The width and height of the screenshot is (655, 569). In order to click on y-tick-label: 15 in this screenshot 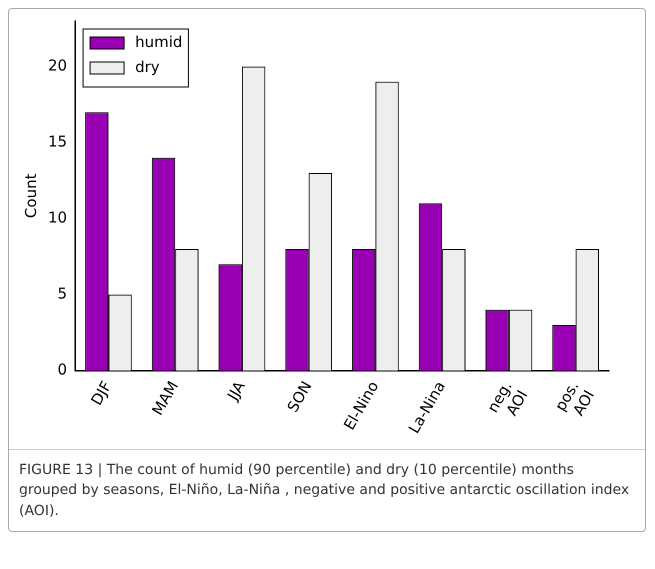, I will do `click(58, 141)`.